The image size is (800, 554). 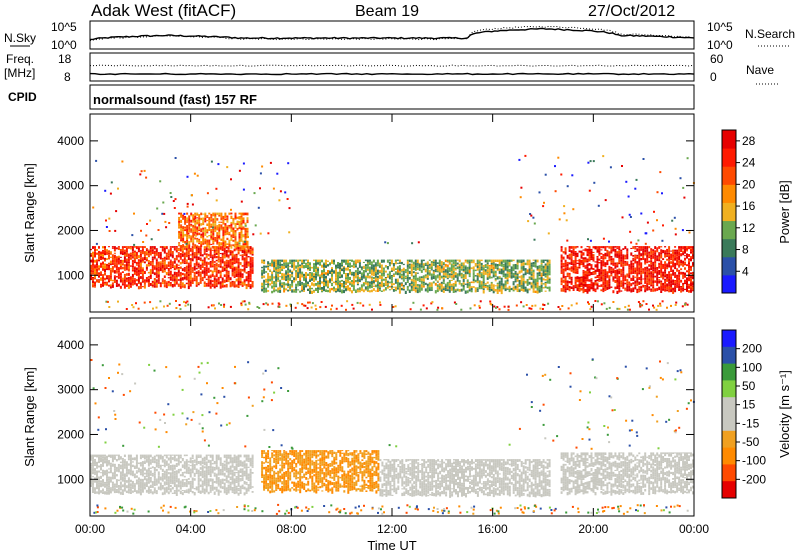 What do you see at coordinates (64, 27) in the screenshot?
I see `nsky-tick-top: 10^5` at bounding box center [64, 27].